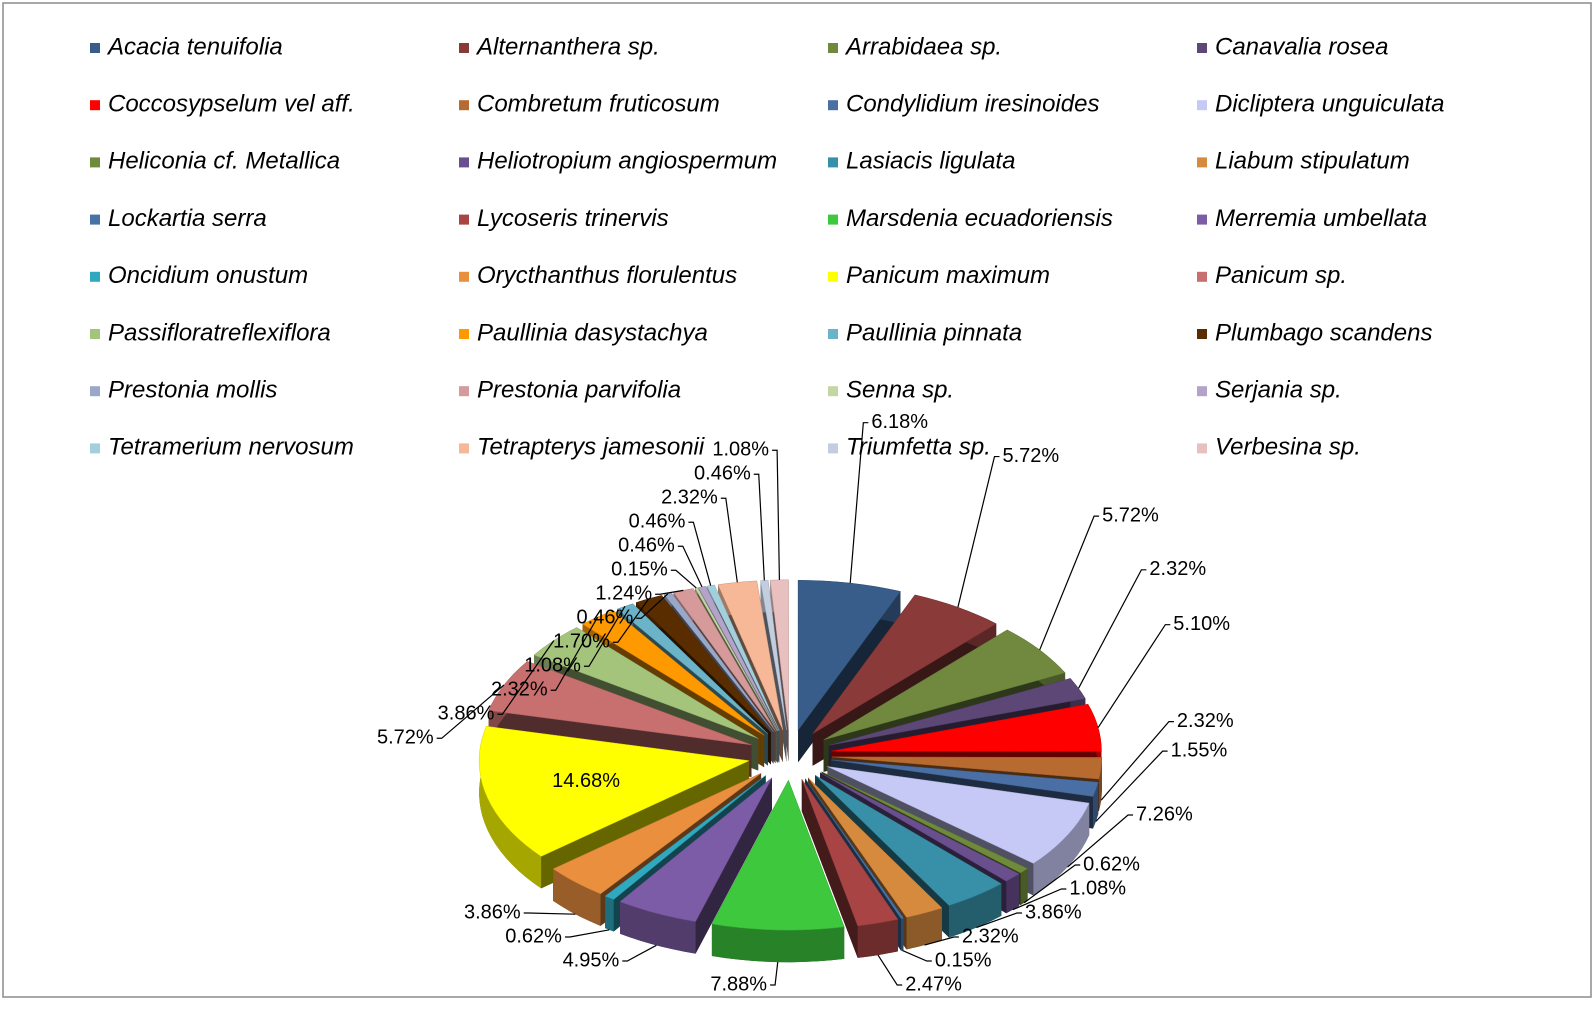  I want to click on legend-label: Marsdenia ecuadoriensis, so click(979, 218).